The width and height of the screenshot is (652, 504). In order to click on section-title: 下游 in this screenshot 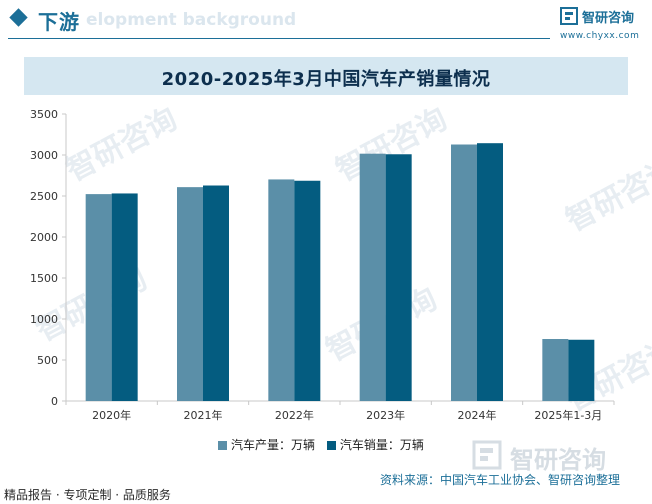, I will do `click(59, 22)`.